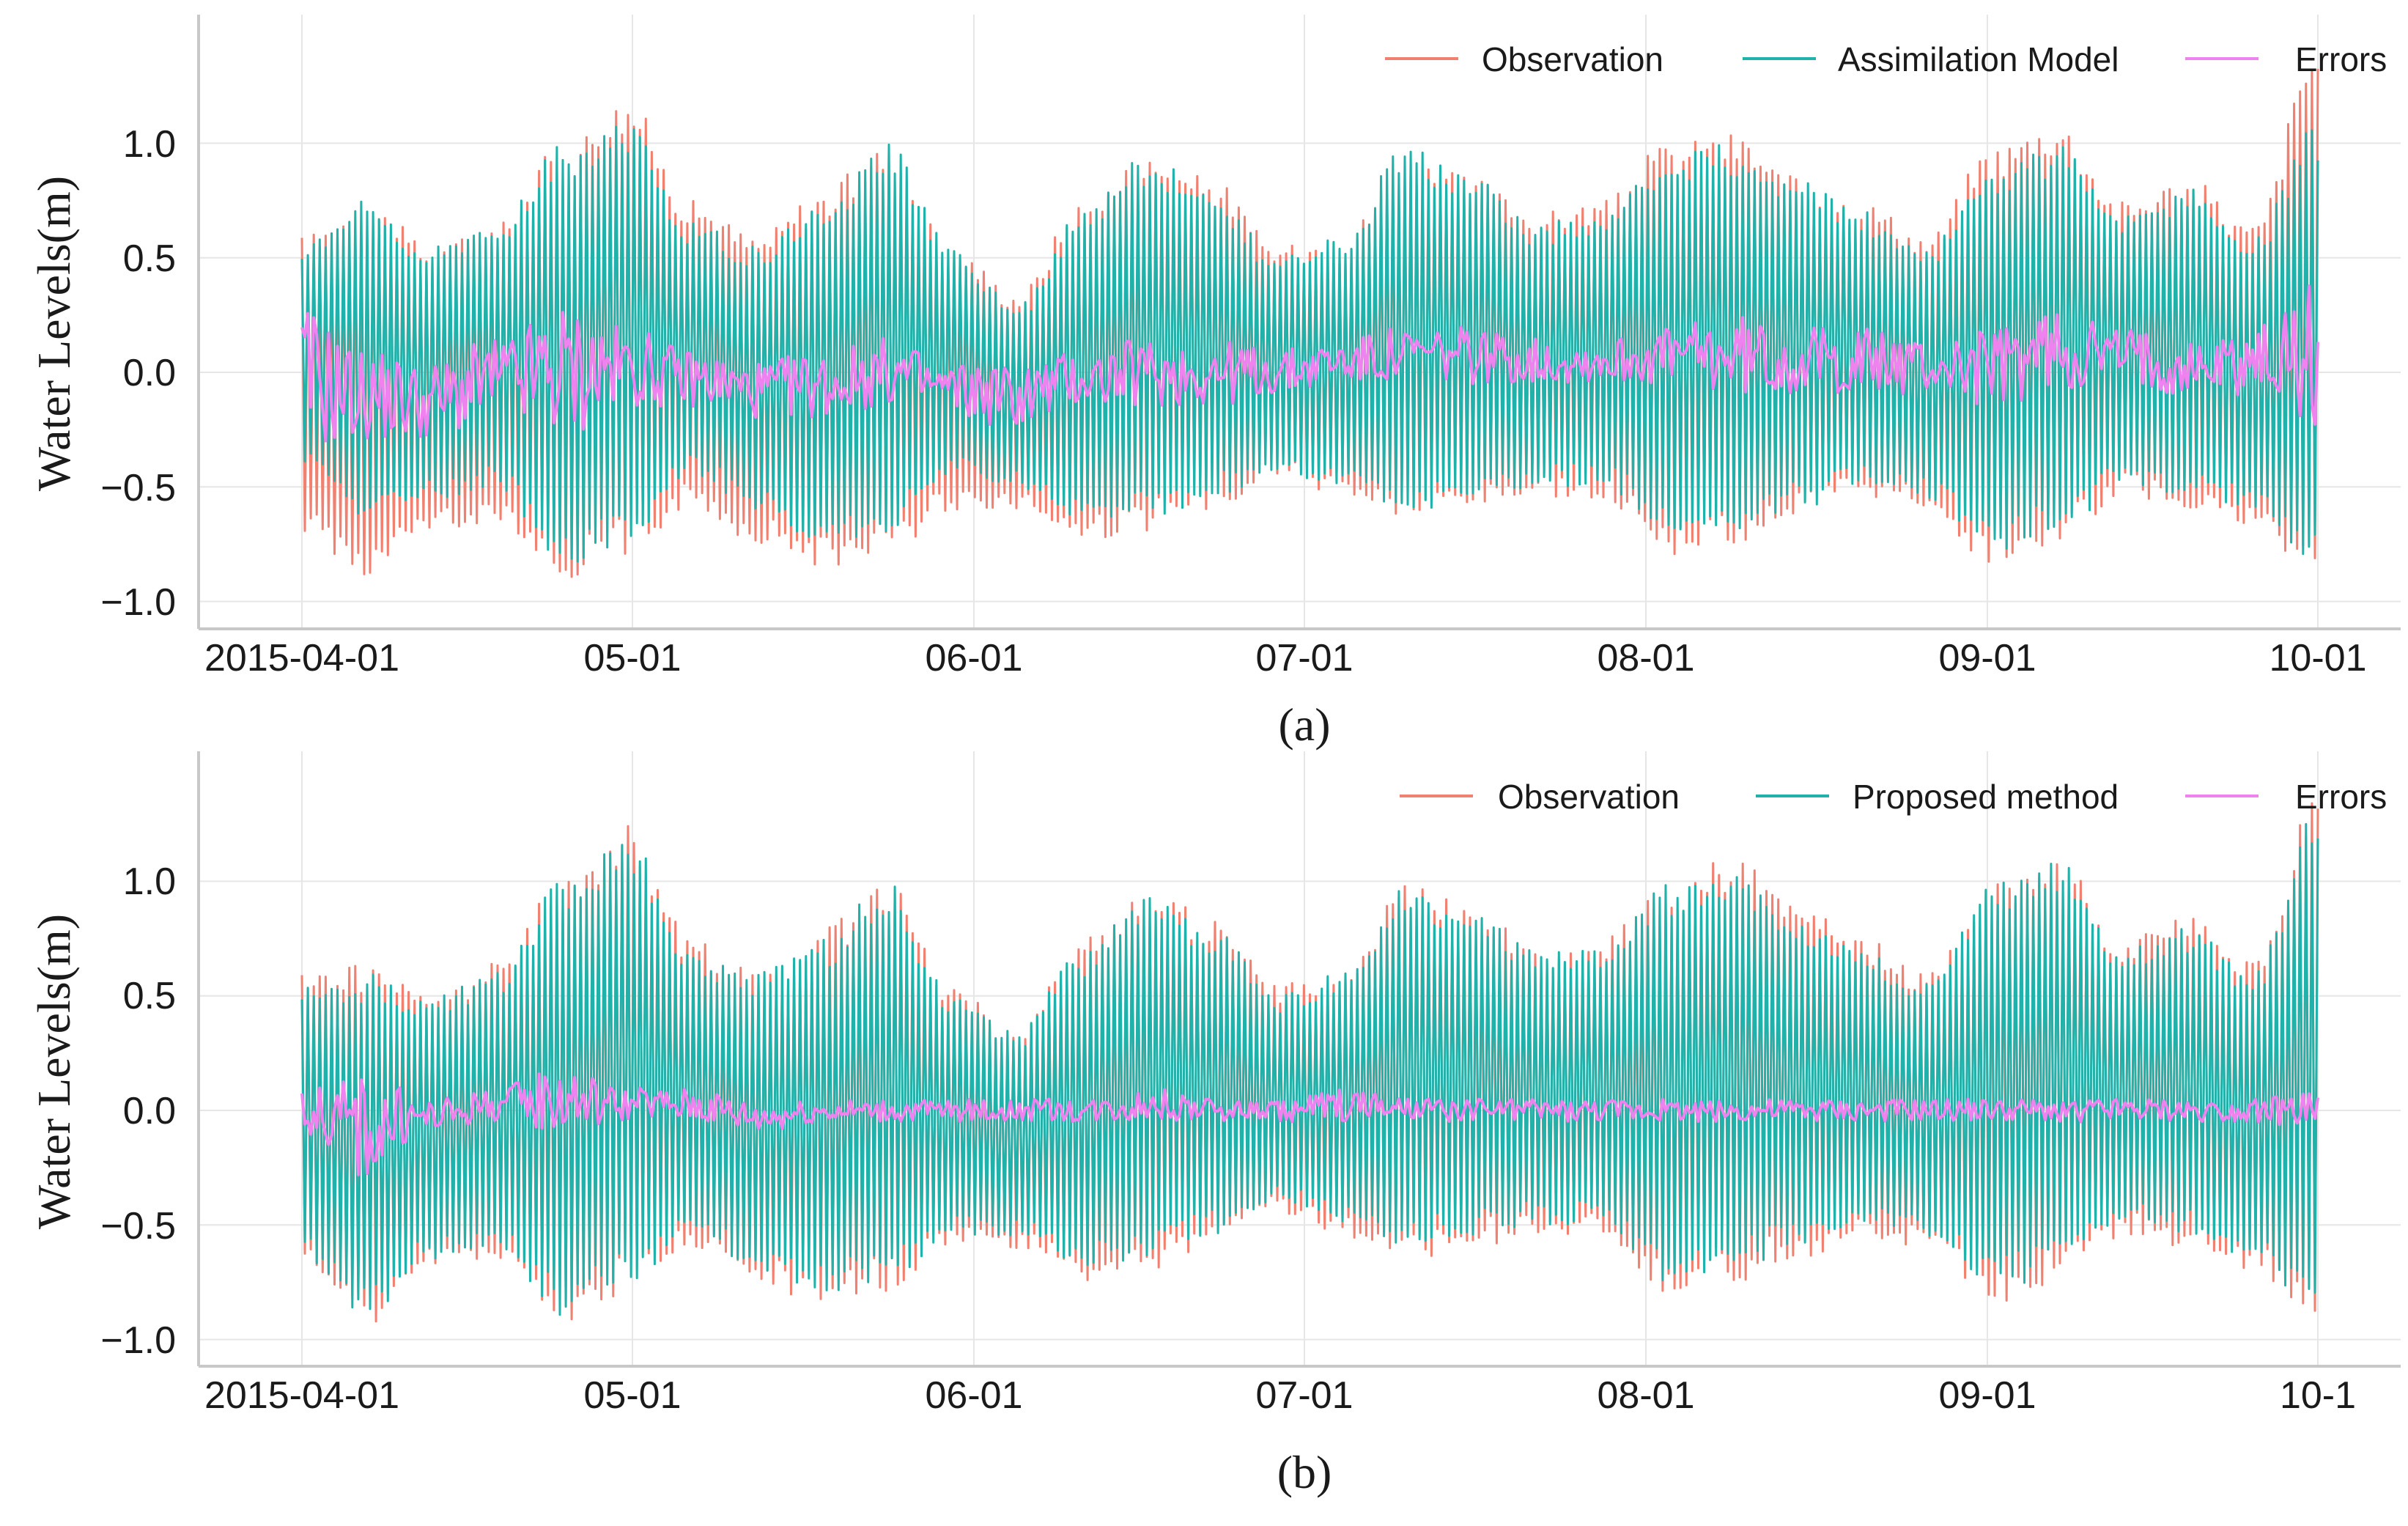 The height and width of the screenshot is (1526, 2408). I want to click on panel-a-ytick-label: −1.0, so click(138, 602).